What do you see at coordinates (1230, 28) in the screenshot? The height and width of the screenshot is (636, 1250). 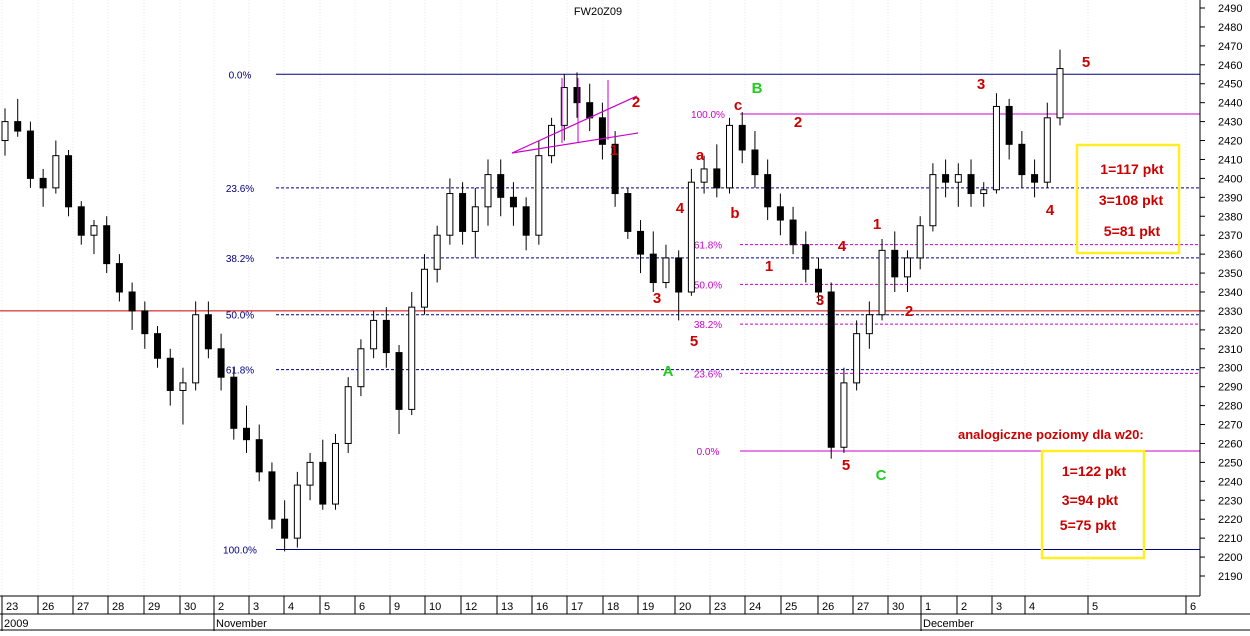 I see `y-tick-label: 2480` at bounding box center [1230, 28].